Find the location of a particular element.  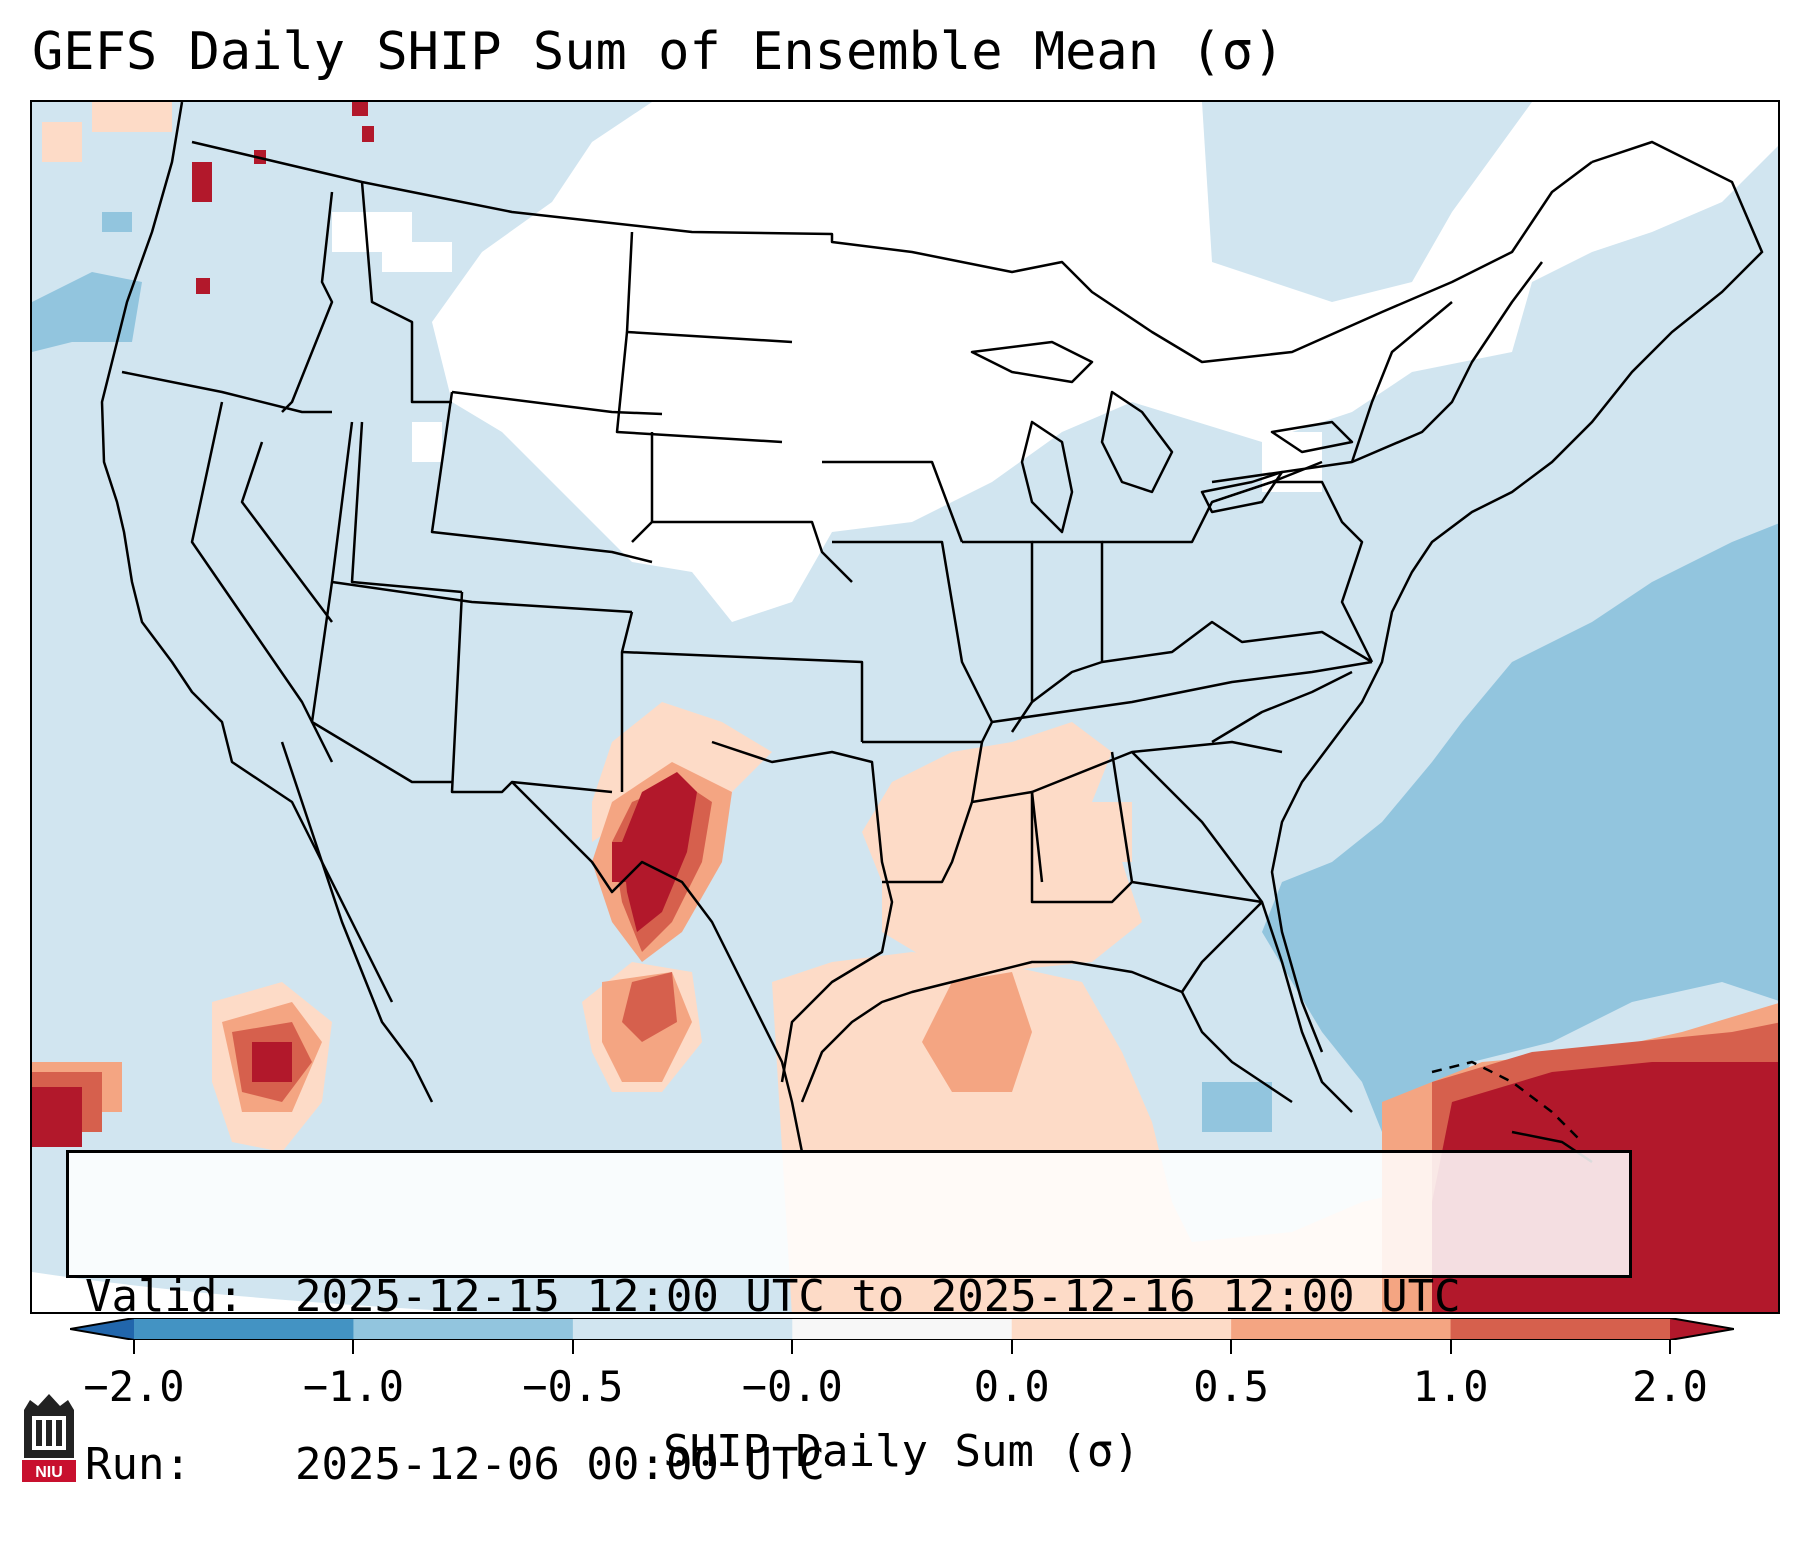

run-row: Run: 2025-12-06 00:00 UTC is located at coordinates (857, 1465).